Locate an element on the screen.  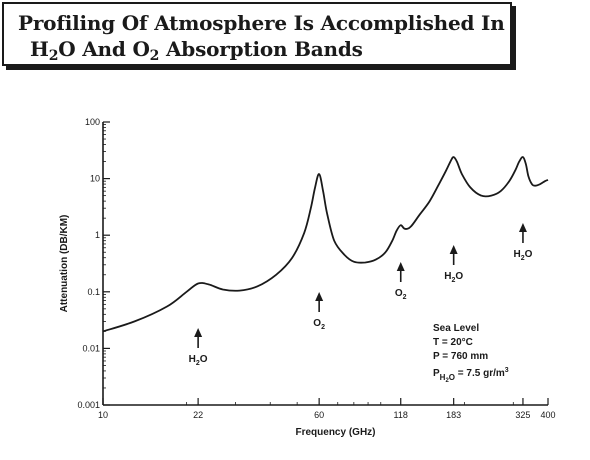
condition-line-3: P = 760 mm is located at coordinates (460, 356).